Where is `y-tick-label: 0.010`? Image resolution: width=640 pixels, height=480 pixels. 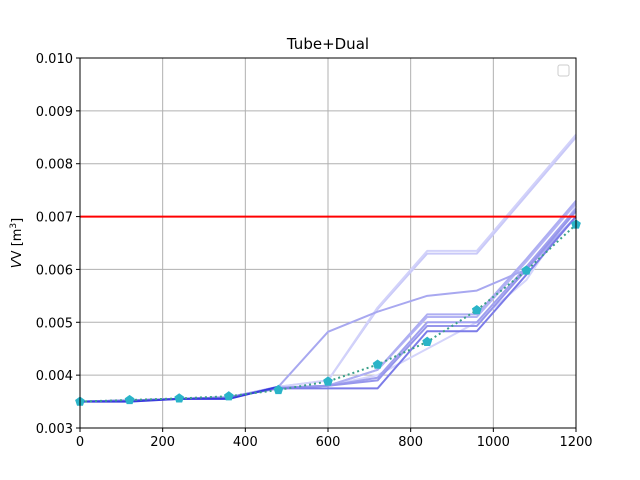
y-tick-label: 0.010 is located at coordinates (54, 59).